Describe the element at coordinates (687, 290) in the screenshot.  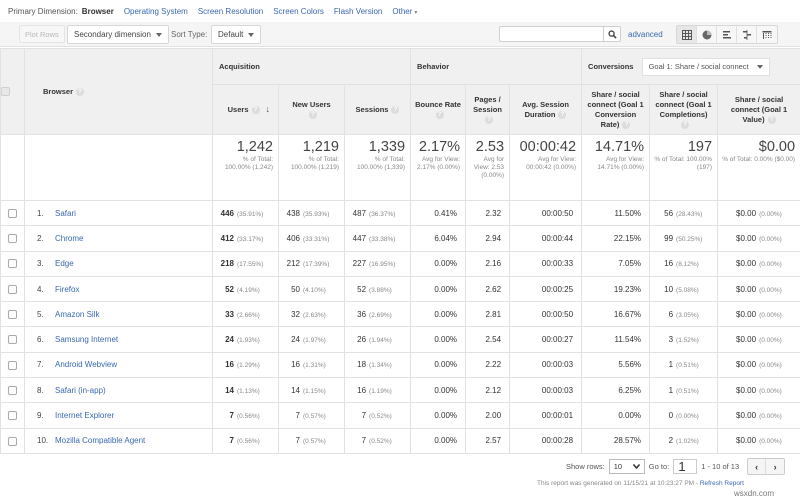
I see `completions-percent: (5.08%)` at that location.